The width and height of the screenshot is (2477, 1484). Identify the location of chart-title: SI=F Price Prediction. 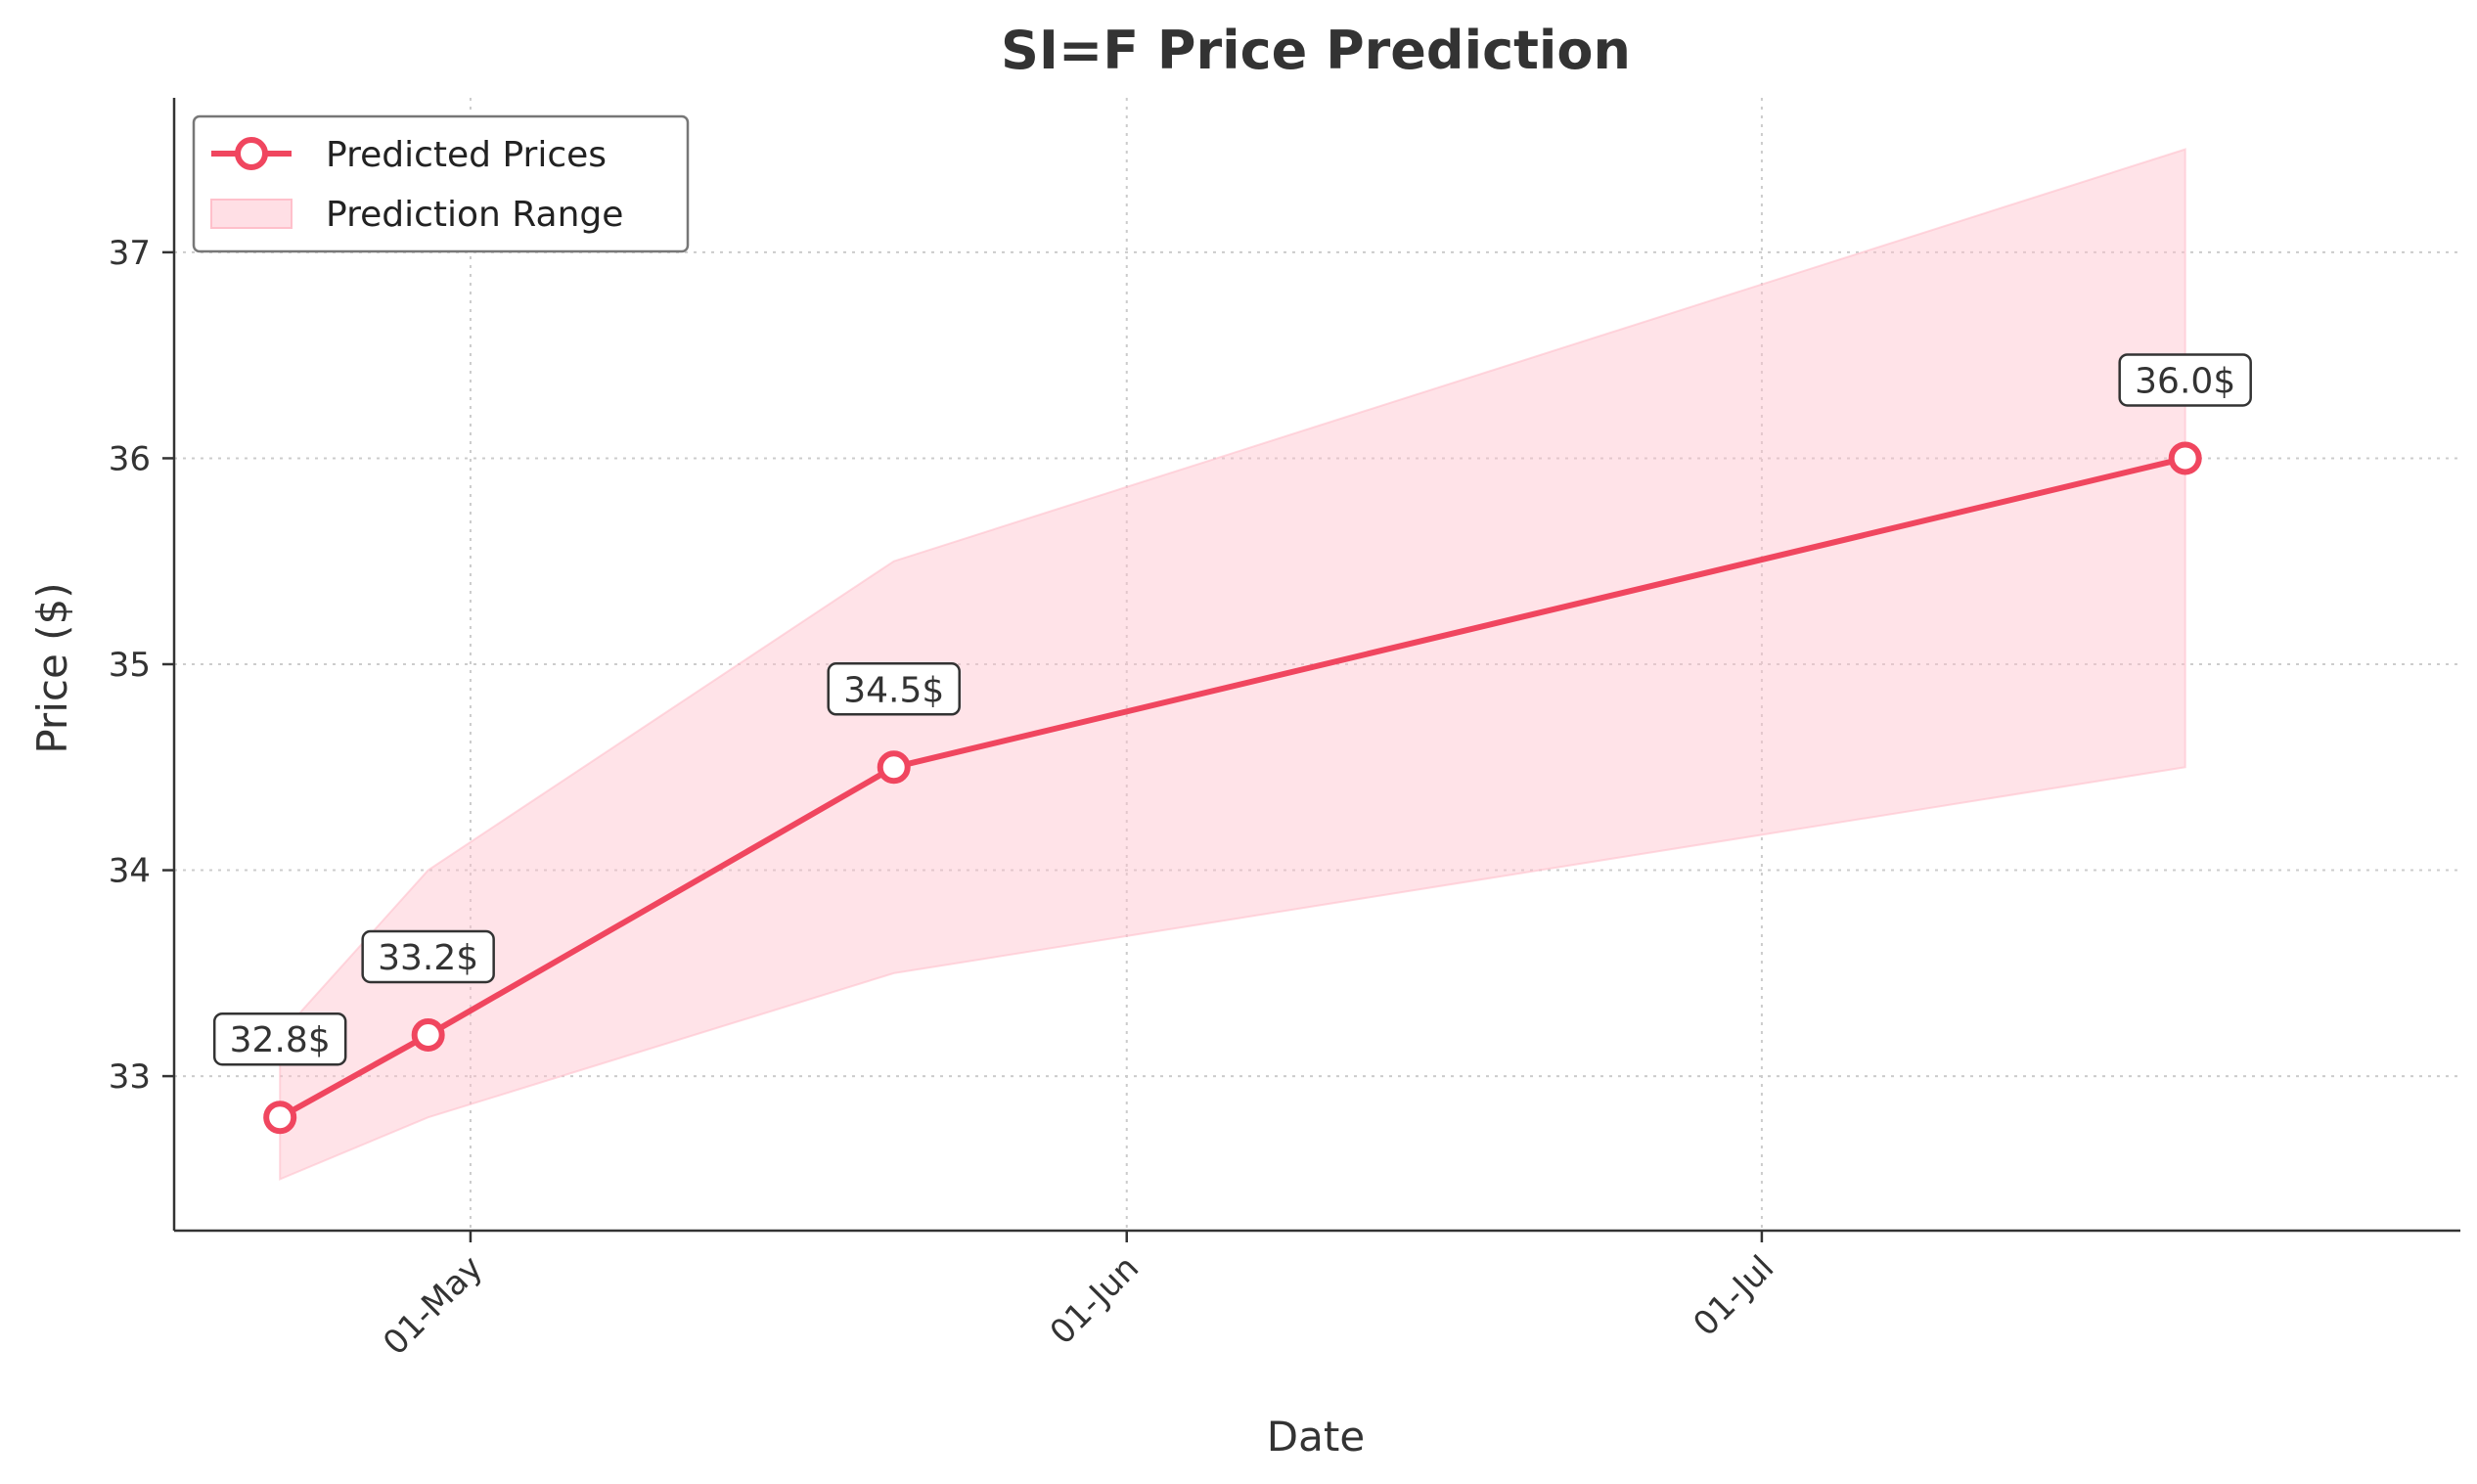
(1316, 50).